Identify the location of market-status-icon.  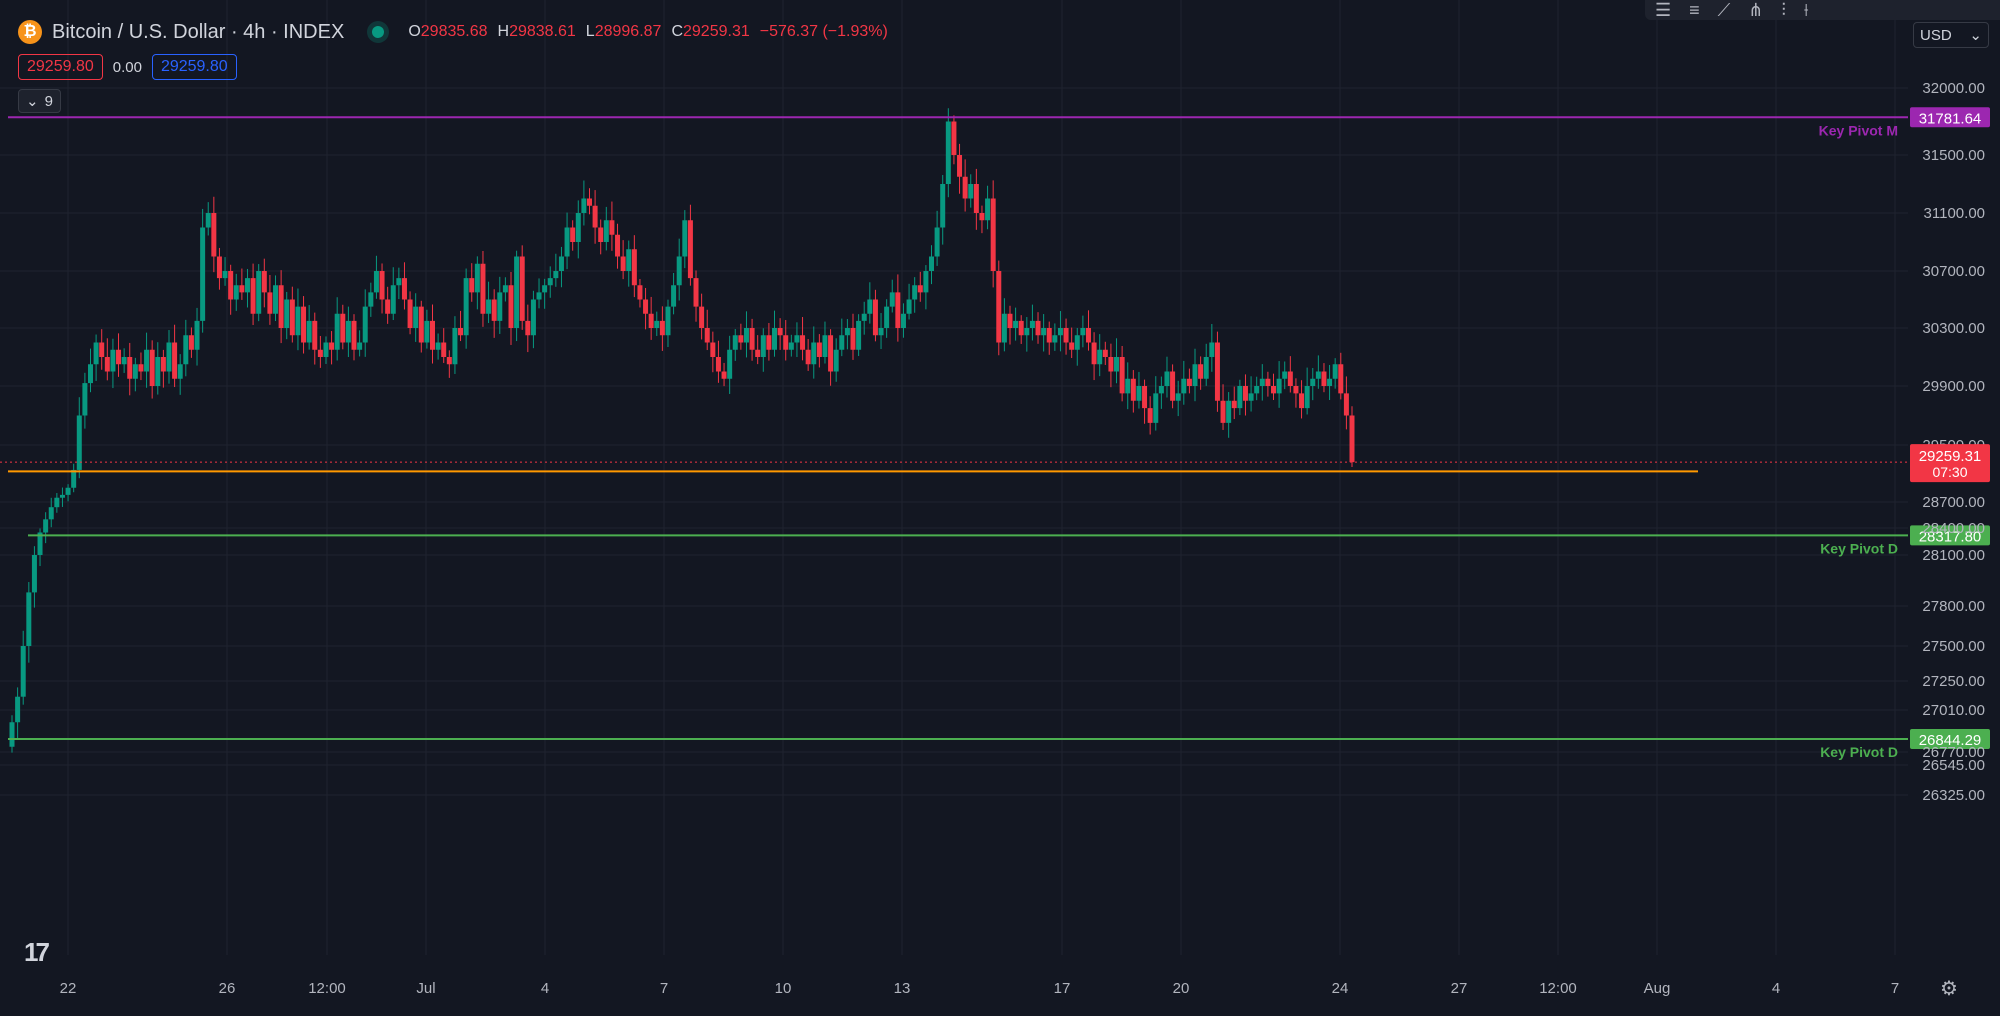
(378, 32).